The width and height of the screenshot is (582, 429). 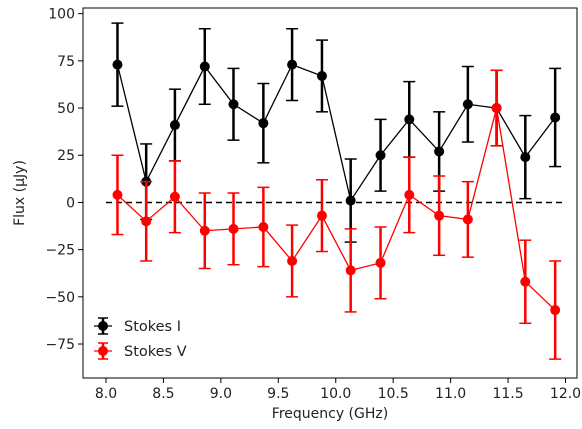 I want to click on y-tick-label: 75, so click(x=66, y=62).